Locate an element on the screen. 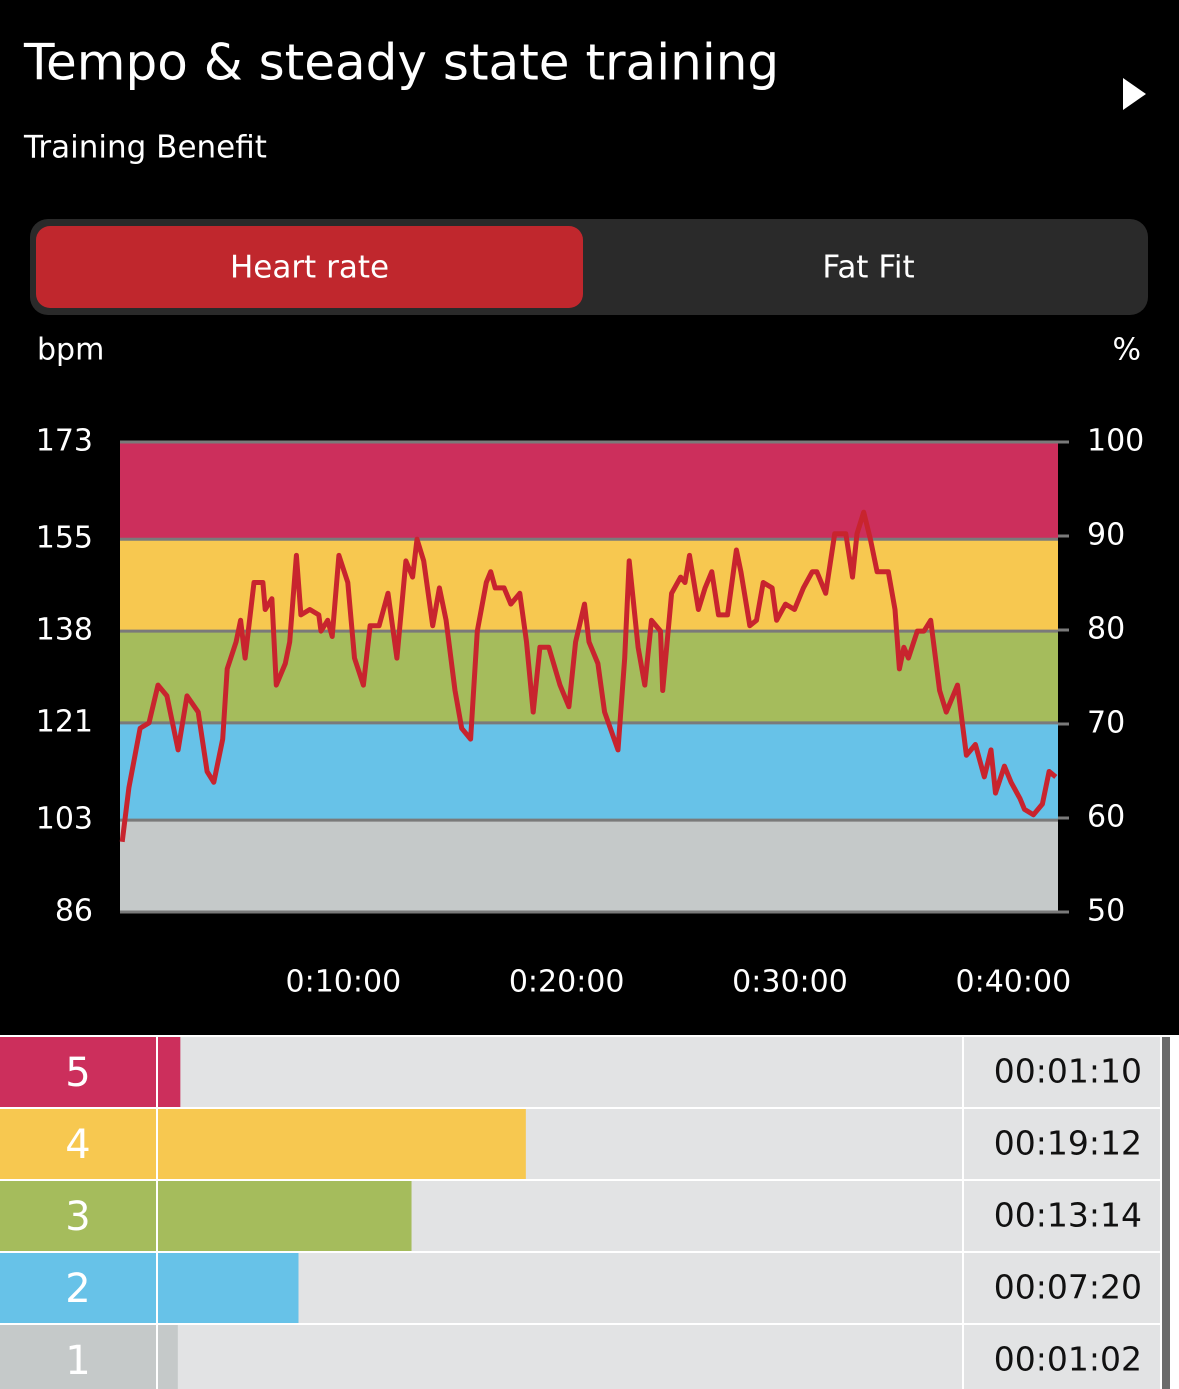 The image size is (1179, 1389). x-tick-label: 0:40:00 is located at coordinates (1014, 982).